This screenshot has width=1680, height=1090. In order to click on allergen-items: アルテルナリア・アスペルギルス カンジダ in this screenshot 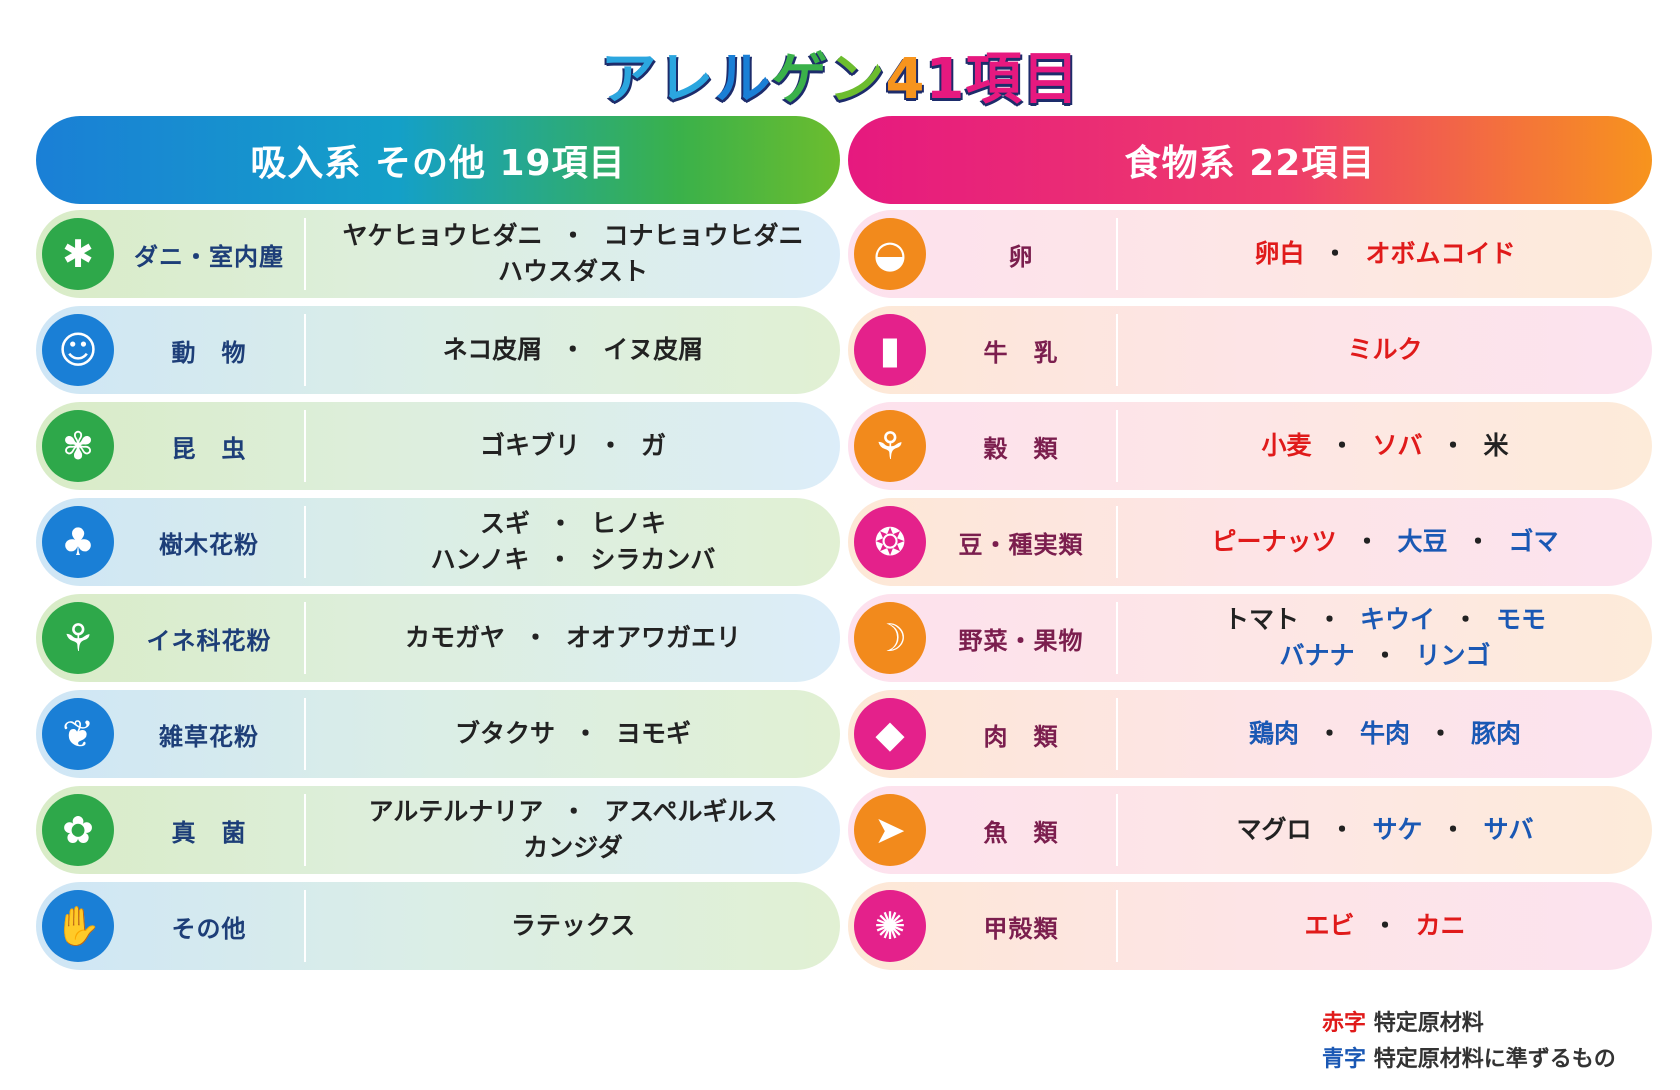, I will do `click(573, 830)`.